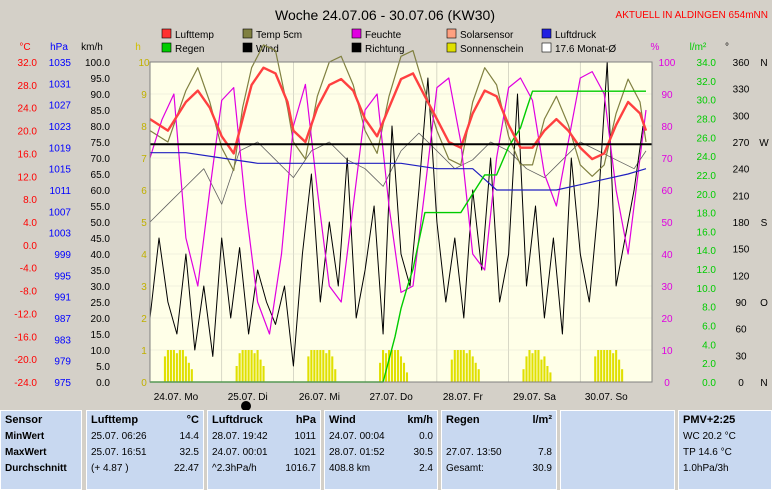 Image resolution: width=772 pixels, height=490 pixels. What do you see at coordinates (709, 345) in the screenshot?
I see `tick-lm2: 4.0` at bounding box center [709, 345].